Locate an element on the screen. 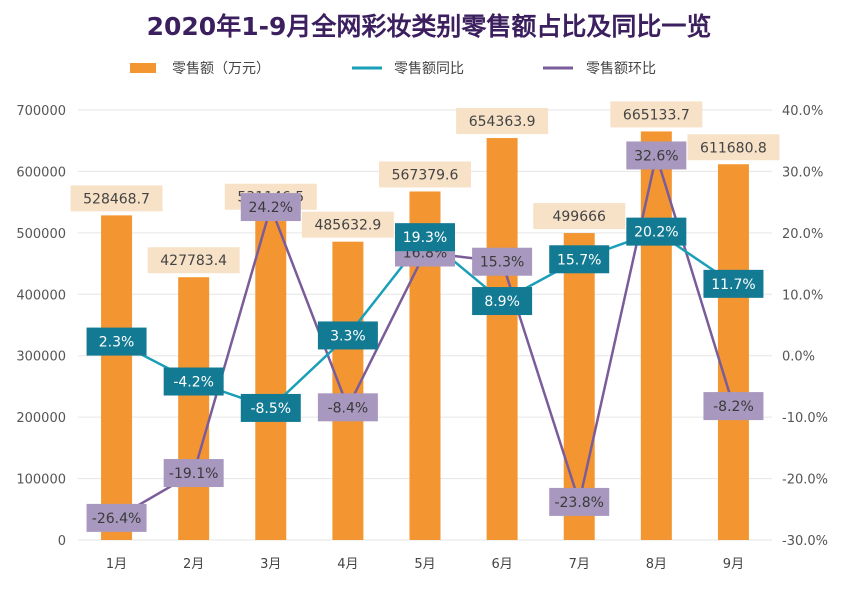  mom-label: -8.4% is located at coordinates (348, 408).